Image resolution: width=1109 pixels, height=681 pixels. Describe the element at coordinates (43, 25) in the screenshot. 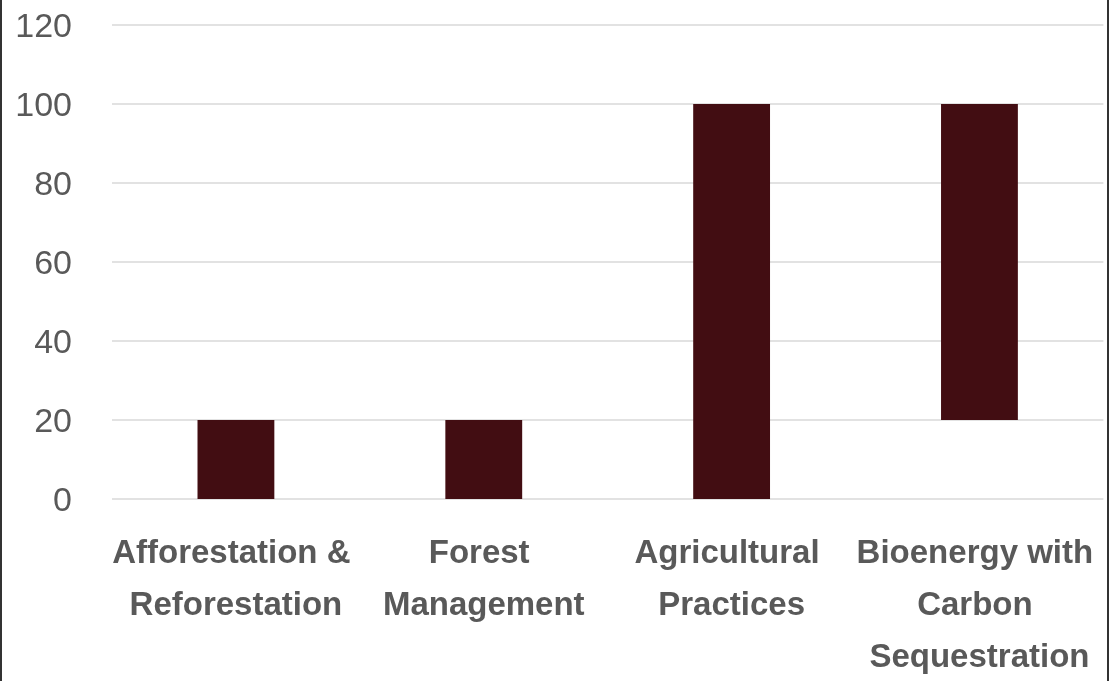

I see `y-tick-label: 120` at that location.